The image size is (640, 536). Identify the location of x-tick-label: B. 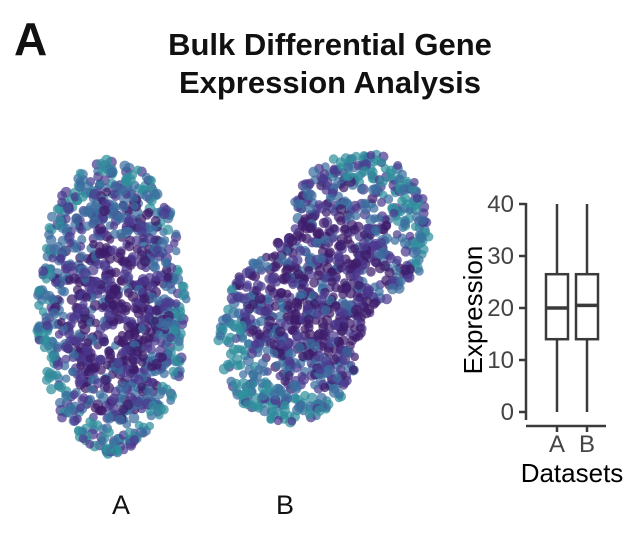
(587, 444).